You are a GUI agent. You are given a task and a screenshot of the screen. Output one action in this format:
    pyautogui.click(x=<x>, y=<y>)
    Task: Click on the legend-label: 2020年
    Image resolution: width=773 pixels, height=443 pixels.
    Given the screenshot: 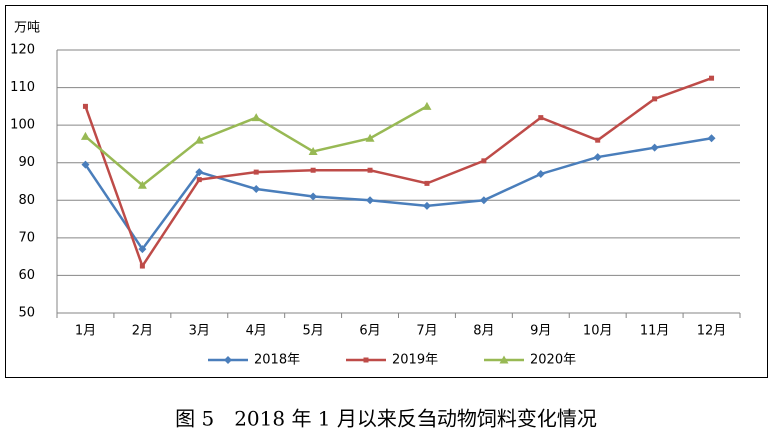 What is the action you would take?
    pyautogui.click(x=553, y=360)
    